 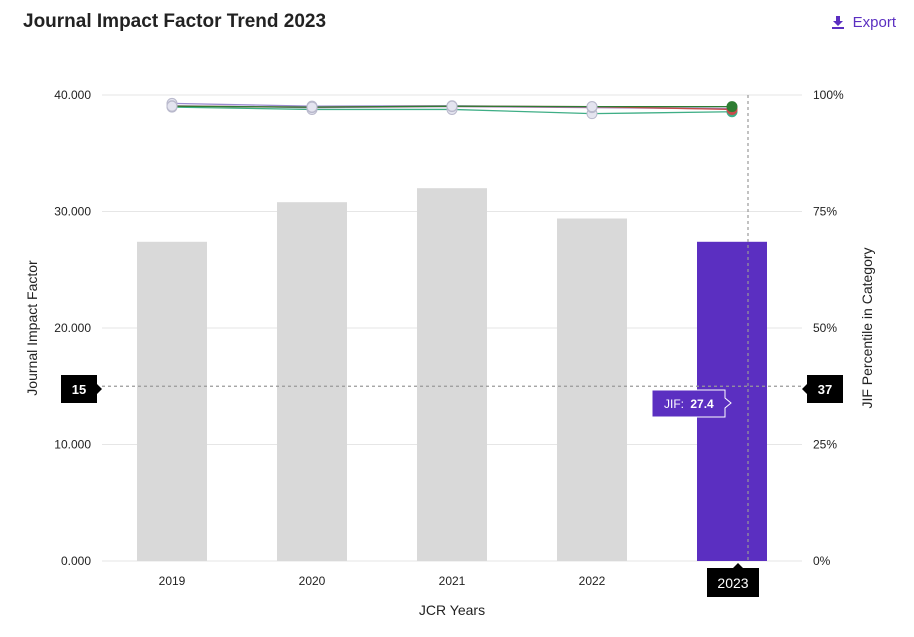 I want to click on svg-text: JIF: 27.4, so click(x=689, y=404).